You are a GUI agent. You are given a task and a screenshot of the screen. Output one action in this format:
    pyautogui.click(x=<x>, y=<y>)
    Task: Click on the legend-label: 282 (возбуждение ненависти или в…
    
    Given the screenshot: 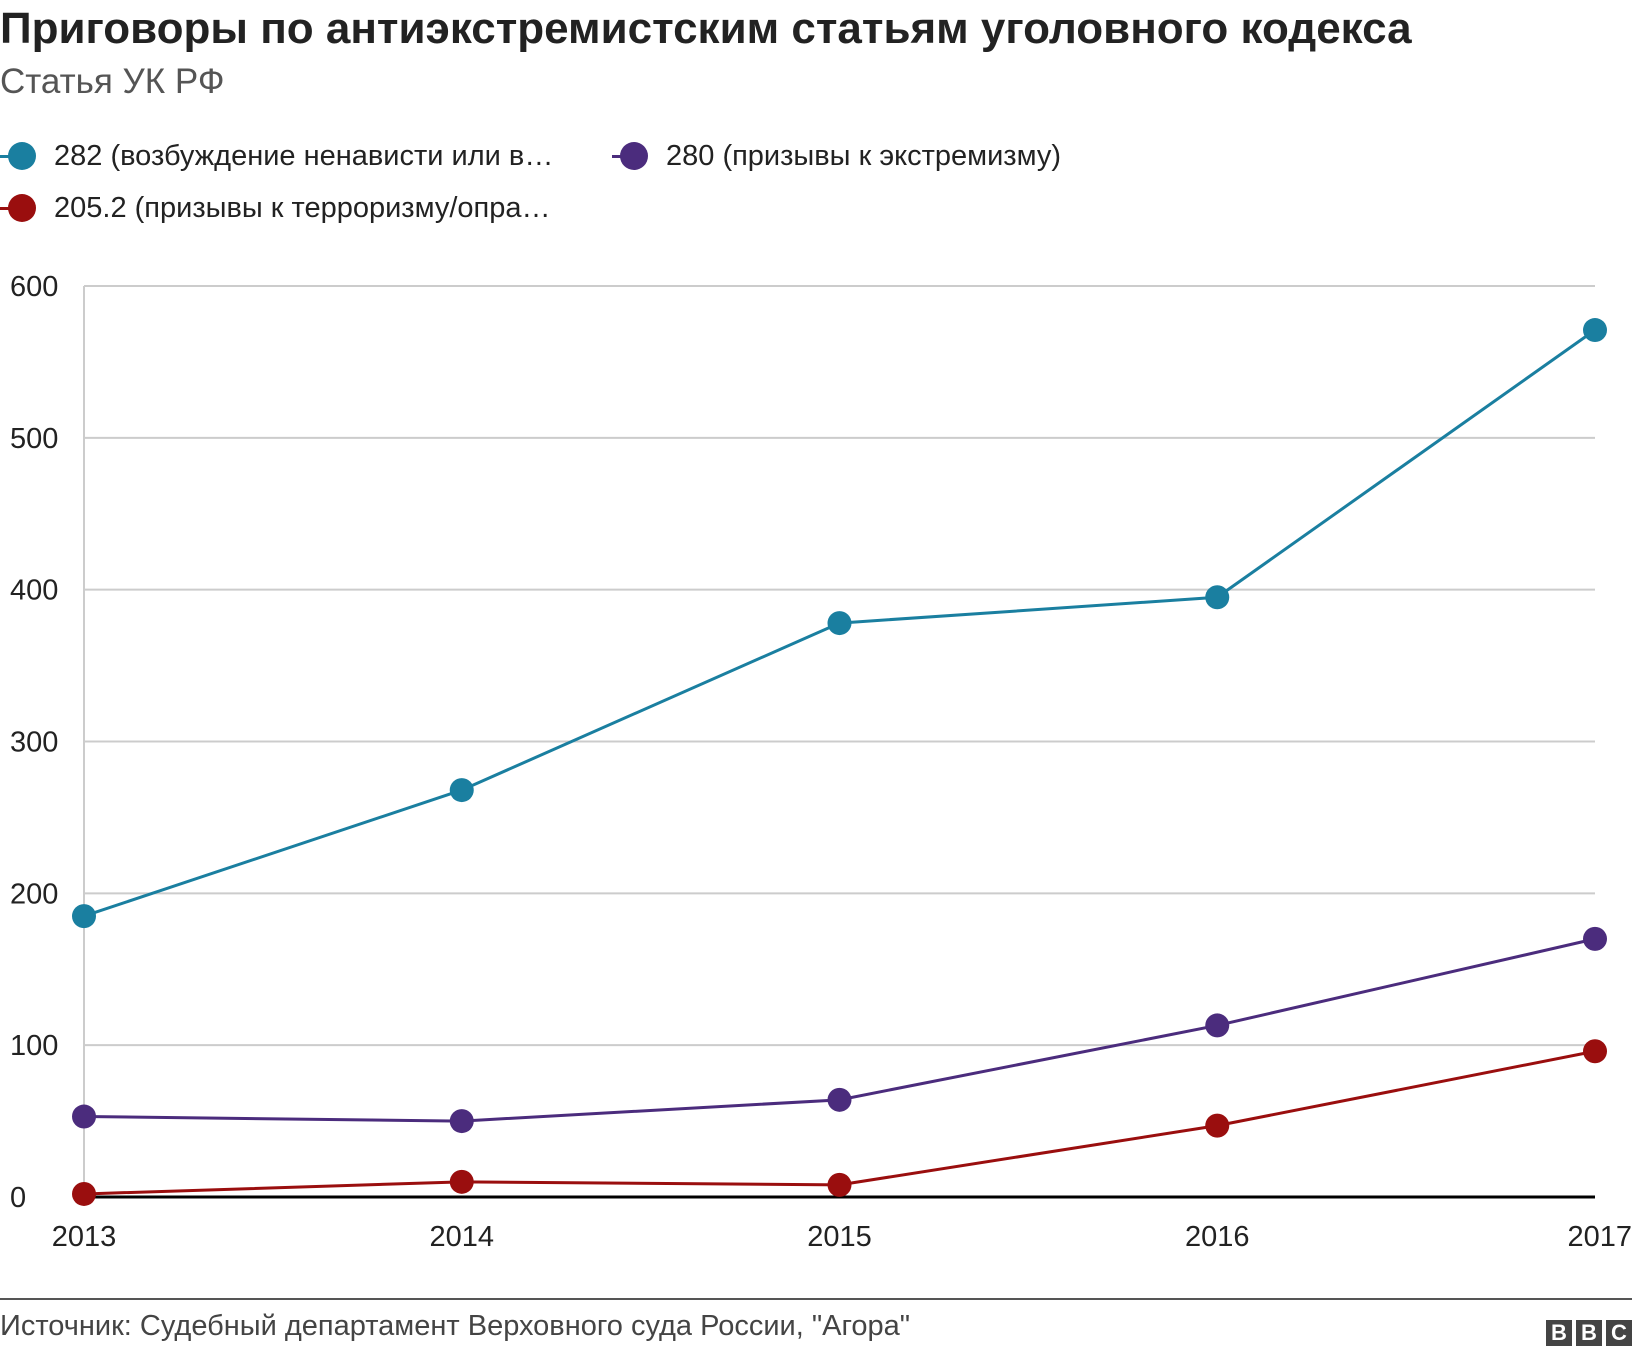 What is the action you would take?
    pyautogui.click(x=304, y=155)
    